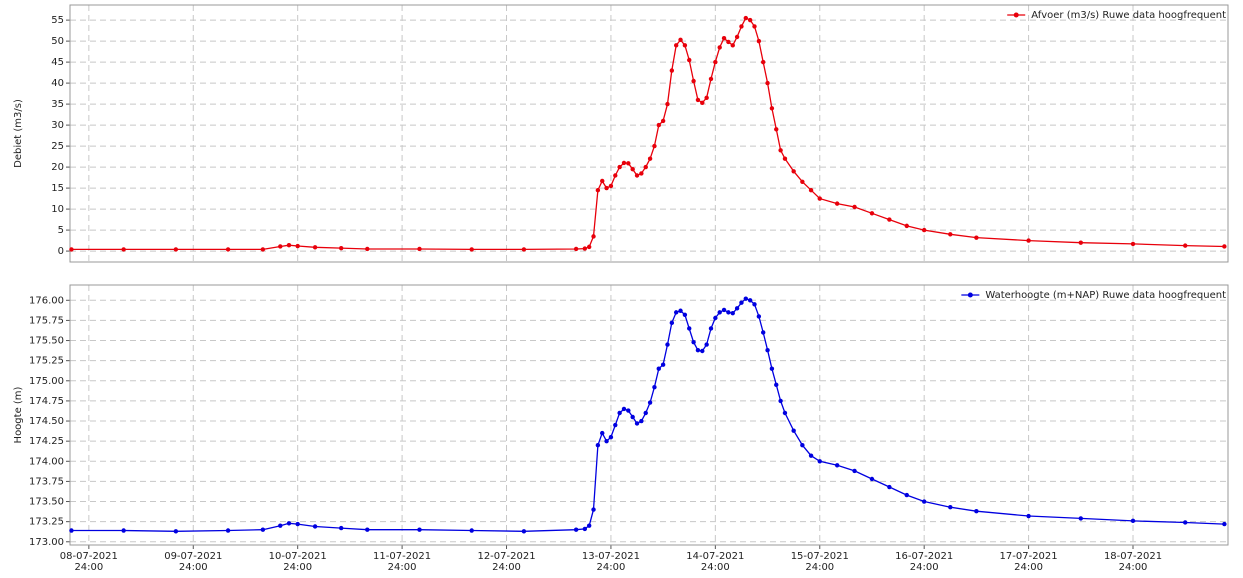 The width and height of the screenshot is (1243, 578). What do you see at coordinates (46, 361) in the screenshot?
I see `y-tick-label: 175.25` at bounding box center [46, 361].